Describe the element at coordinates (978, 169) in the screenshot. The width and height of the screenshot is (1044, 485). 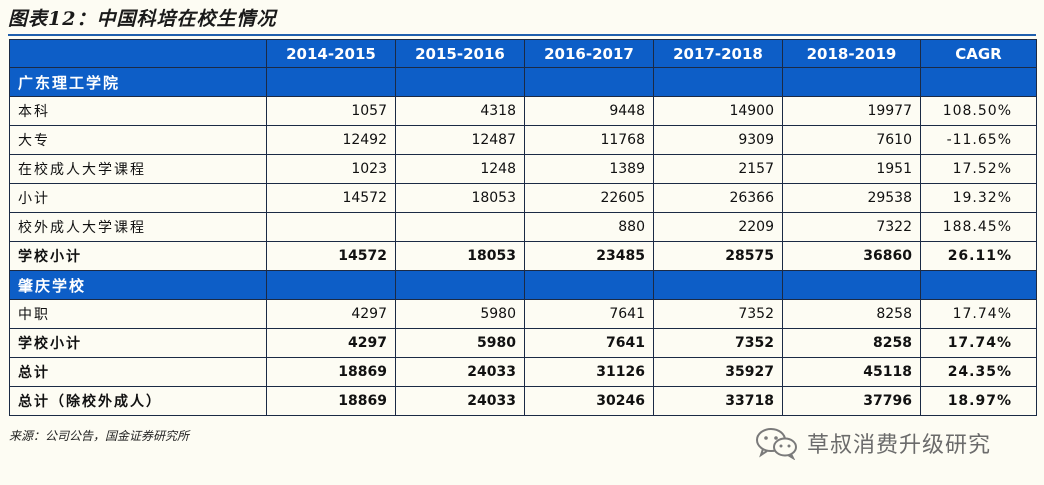
I see `cagr-cell: 17.52%` at that location.